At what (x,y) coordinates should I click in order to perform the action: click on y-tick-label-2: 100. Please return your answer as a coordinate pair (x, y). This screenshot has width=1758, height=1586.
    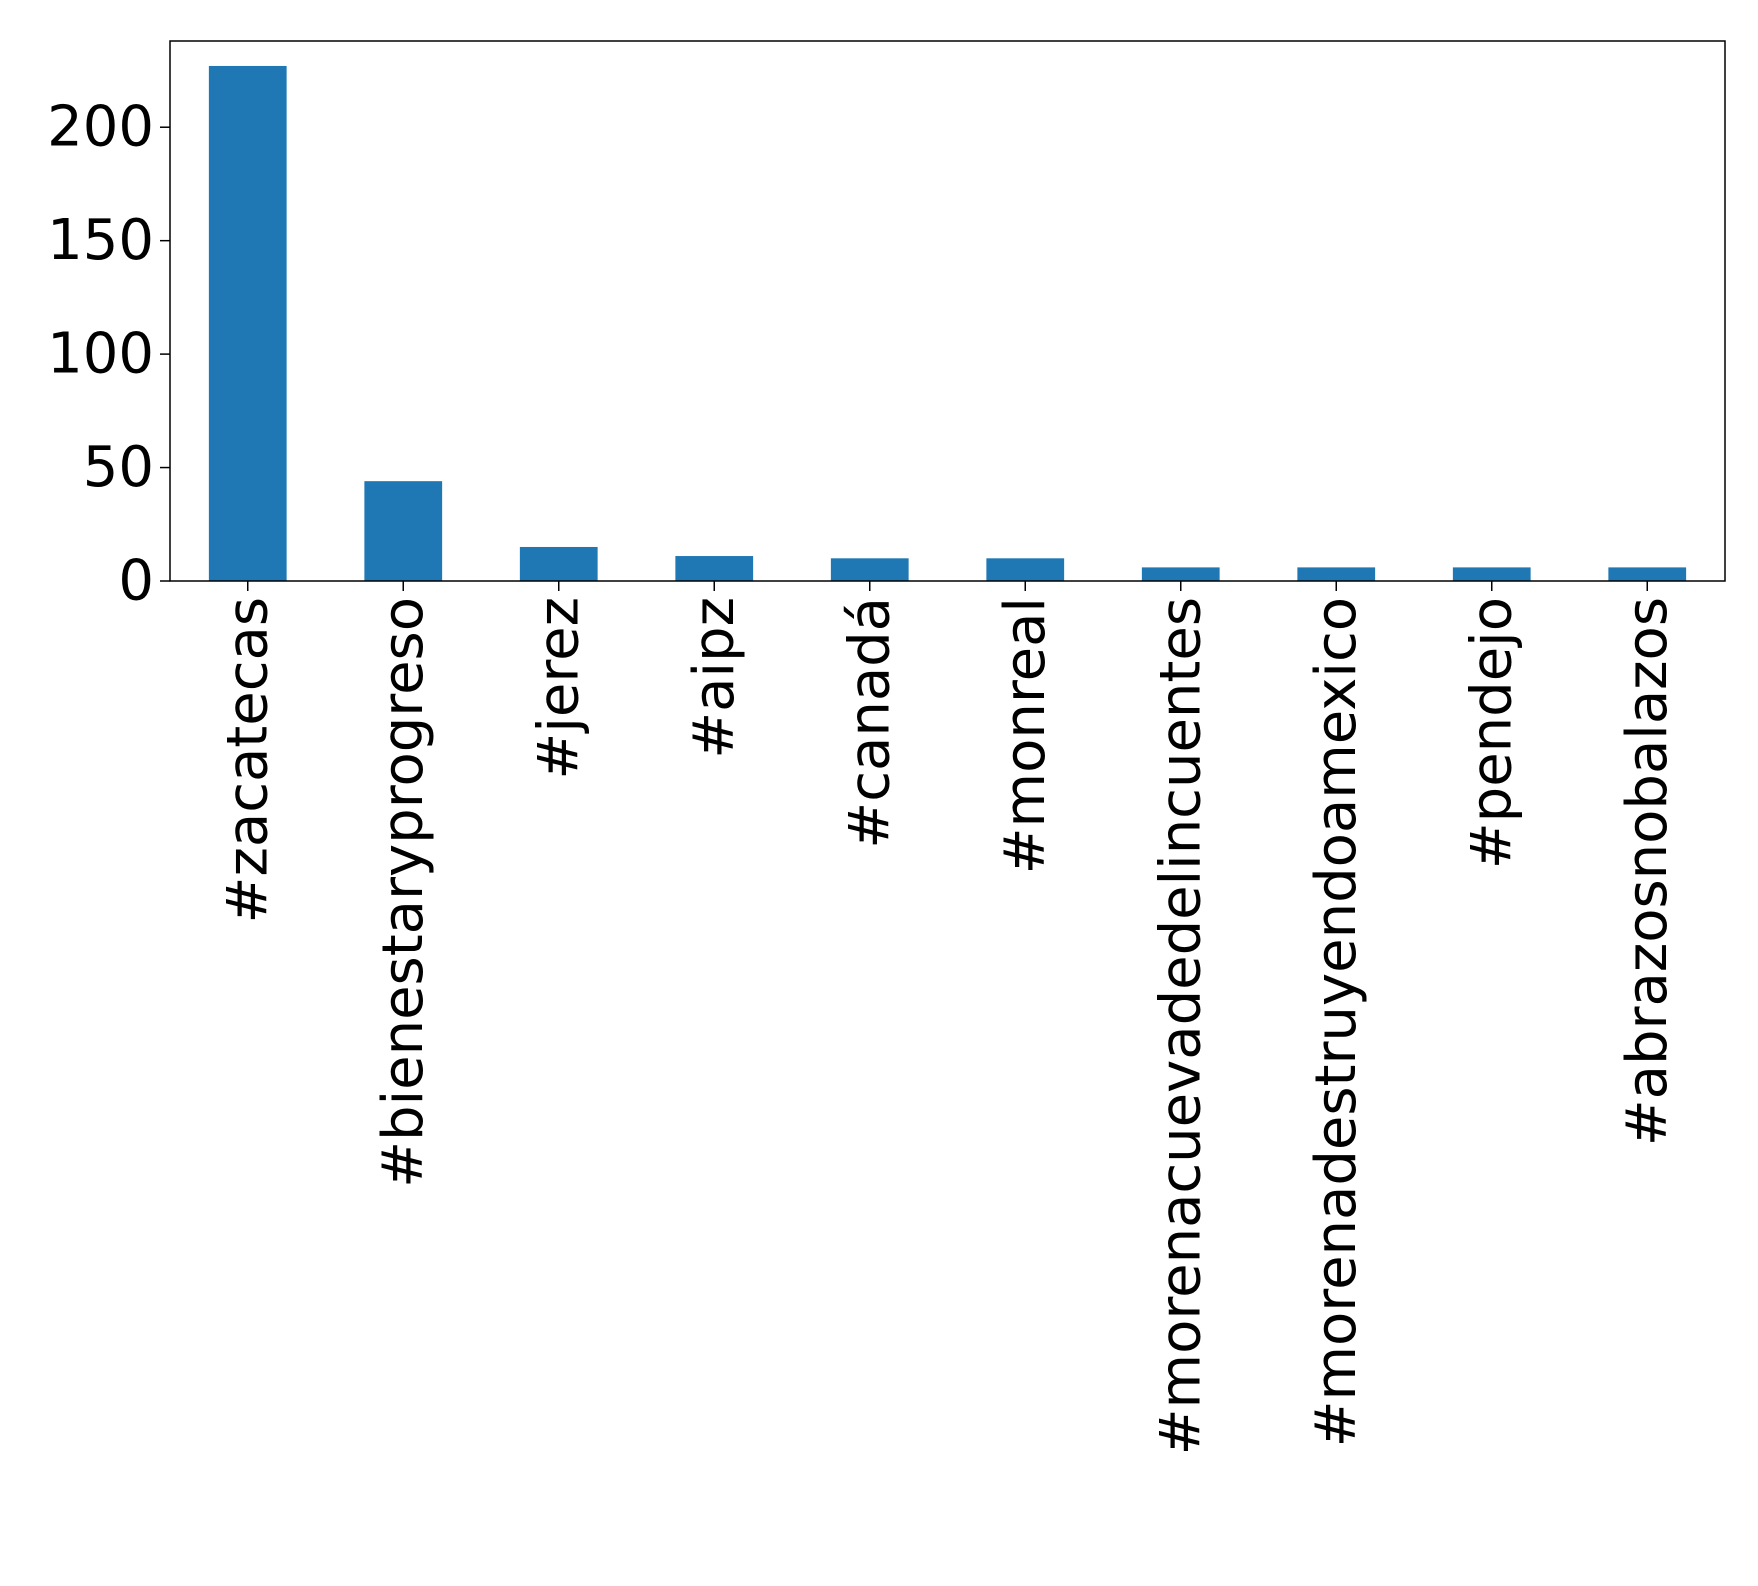
    Looking at the image, I should click on (100, 354).